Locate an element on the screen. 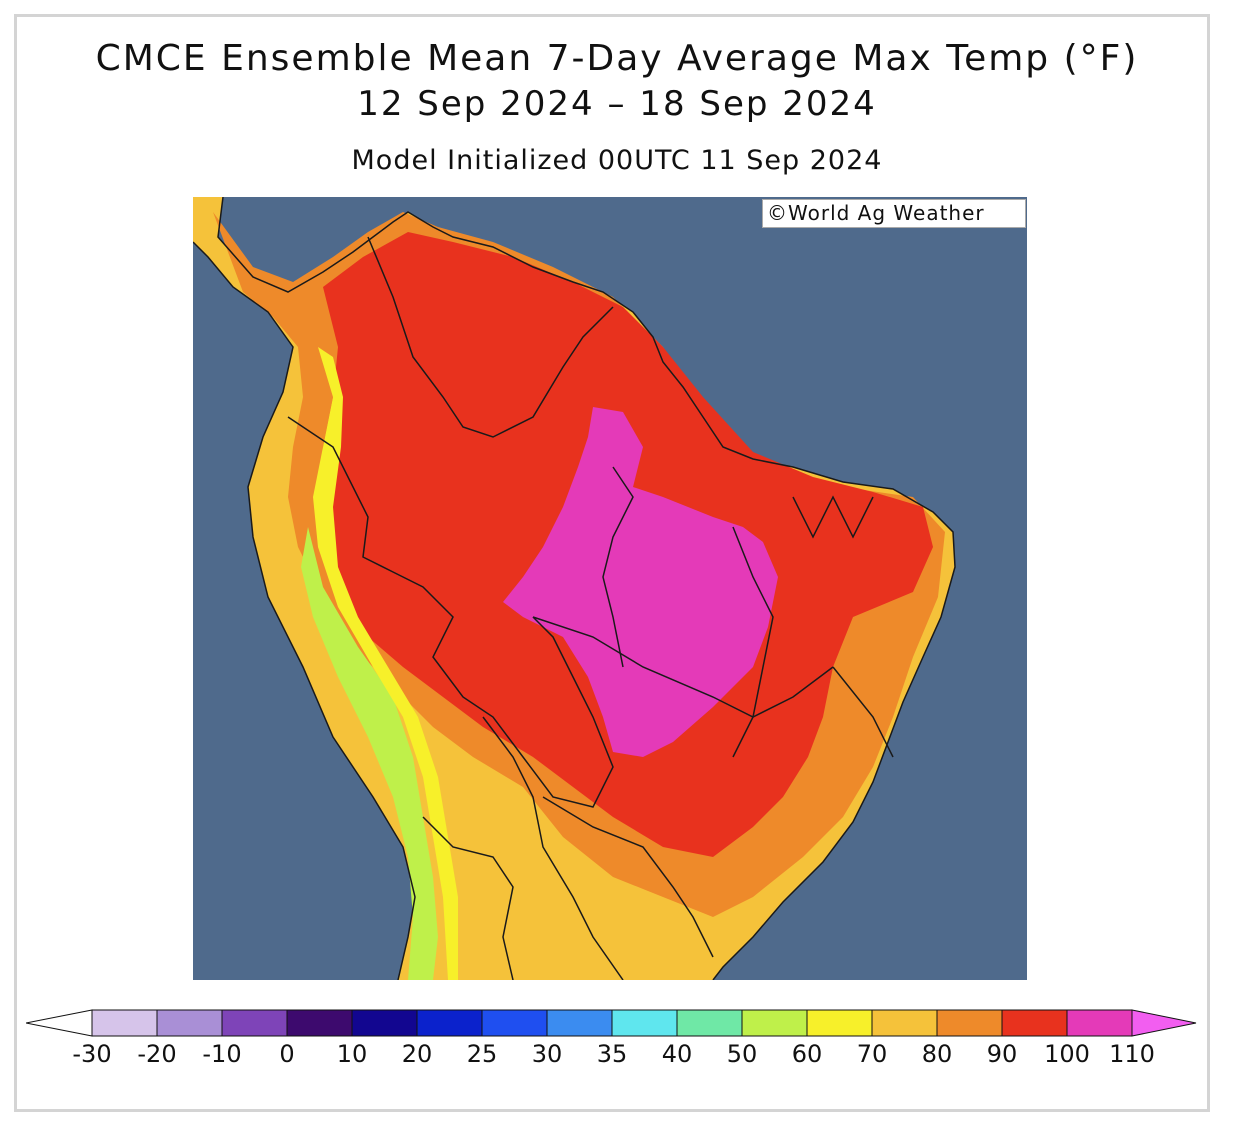  colorbar-over-arrow is located at coordinates (1164, 1023).